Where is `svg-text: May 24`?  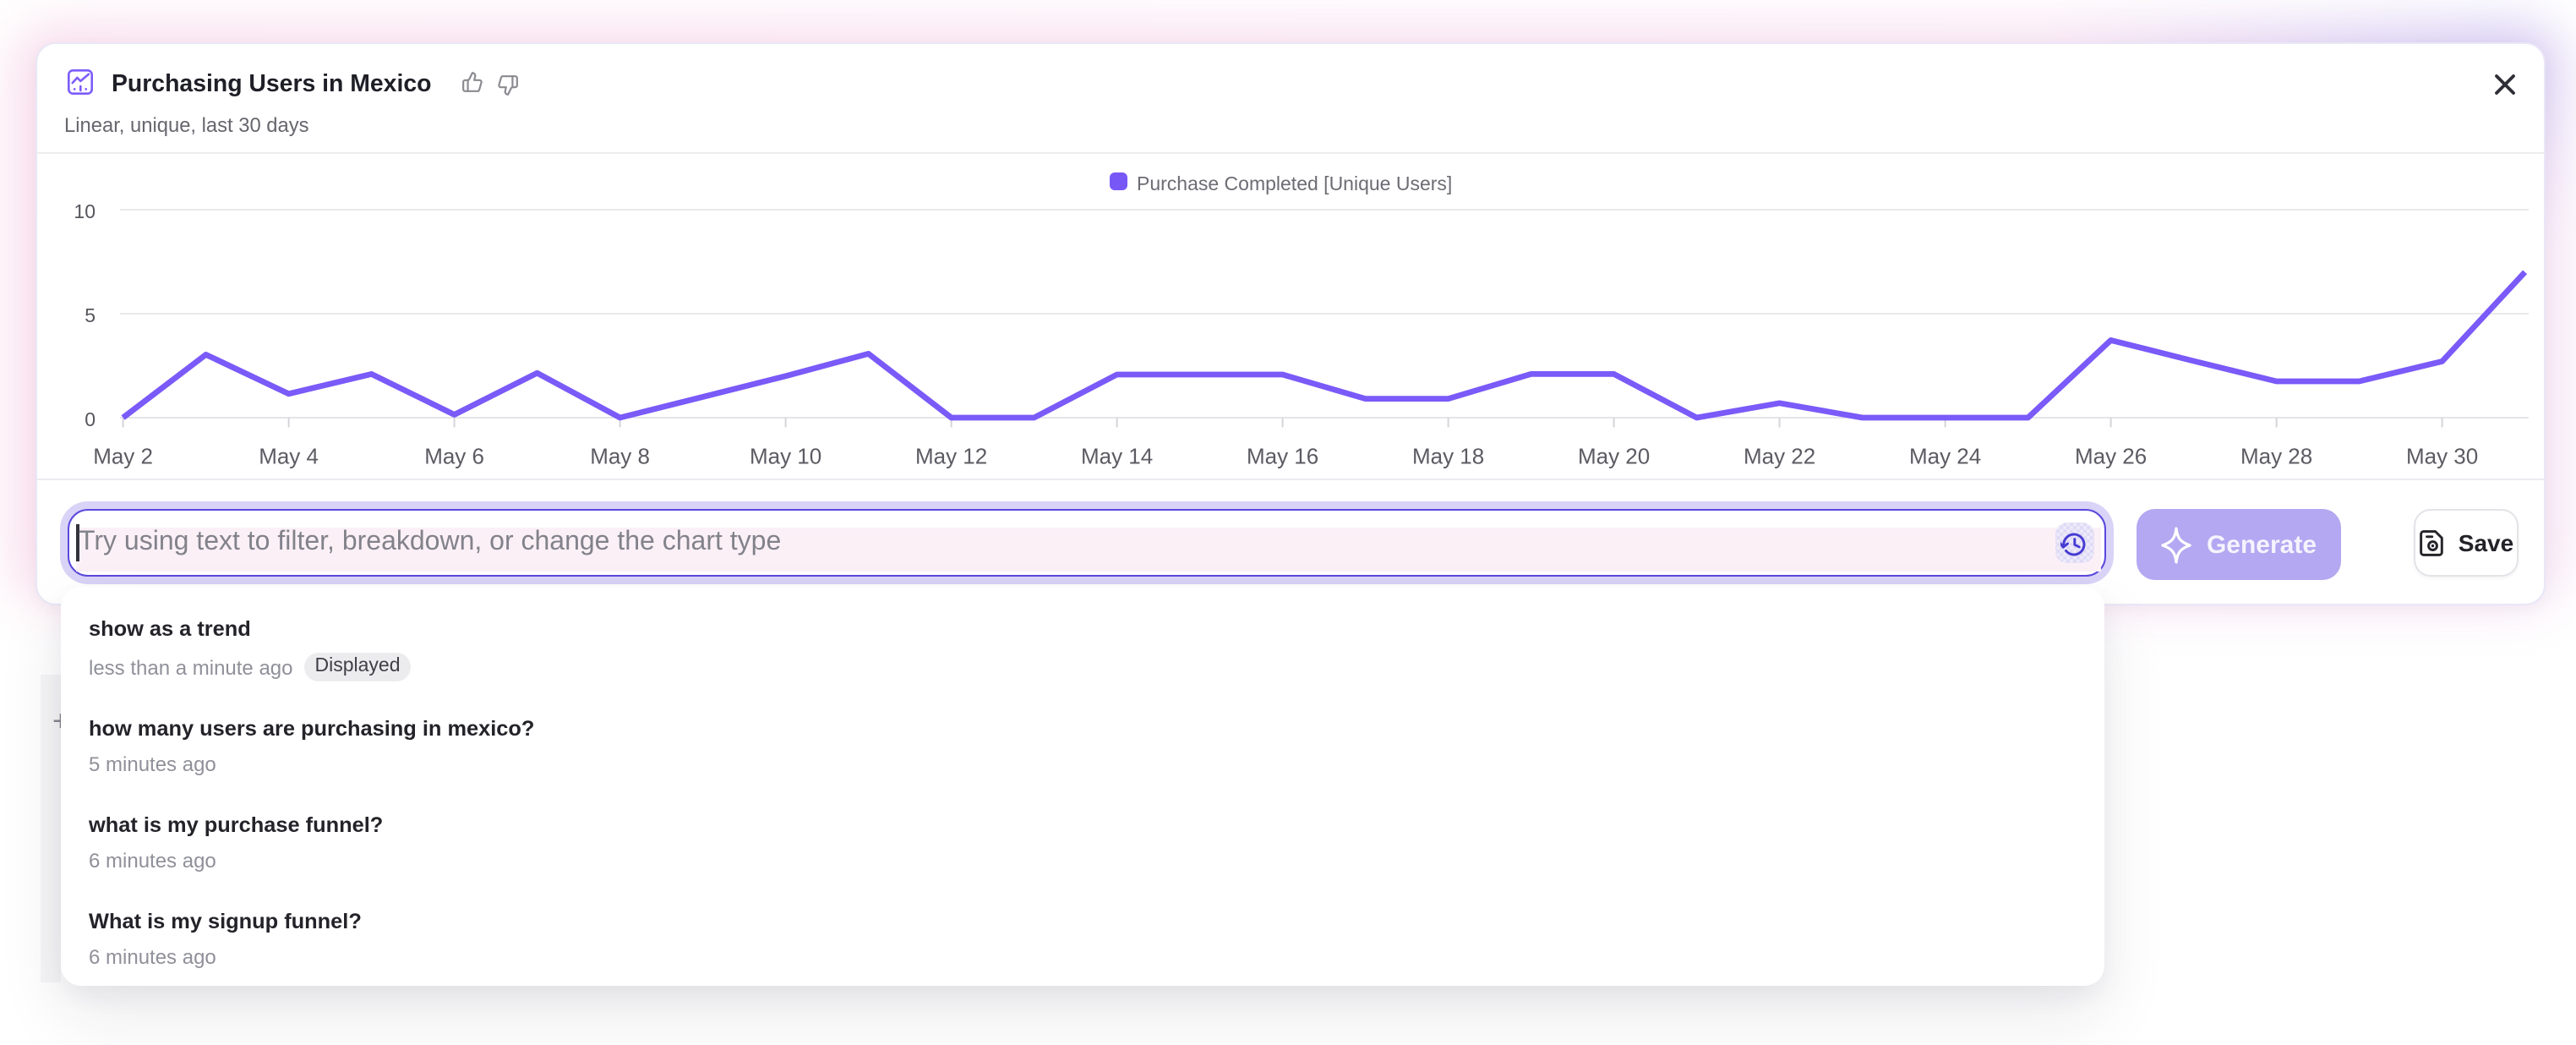
svg-text: May 24 is located at coordinates (1945, 456).